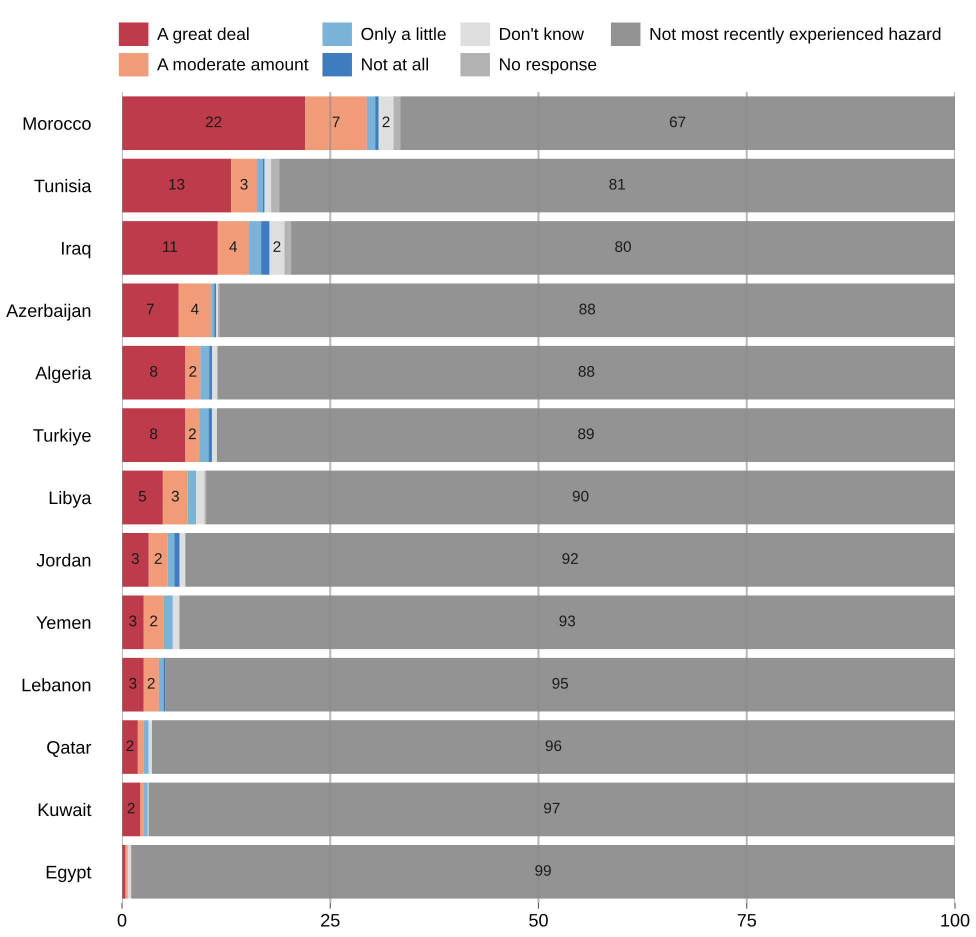  What do you see at coordinates (747, 920) in the screenshot?
I see `x-tick-label: 75` at bounding box center [747, 920].